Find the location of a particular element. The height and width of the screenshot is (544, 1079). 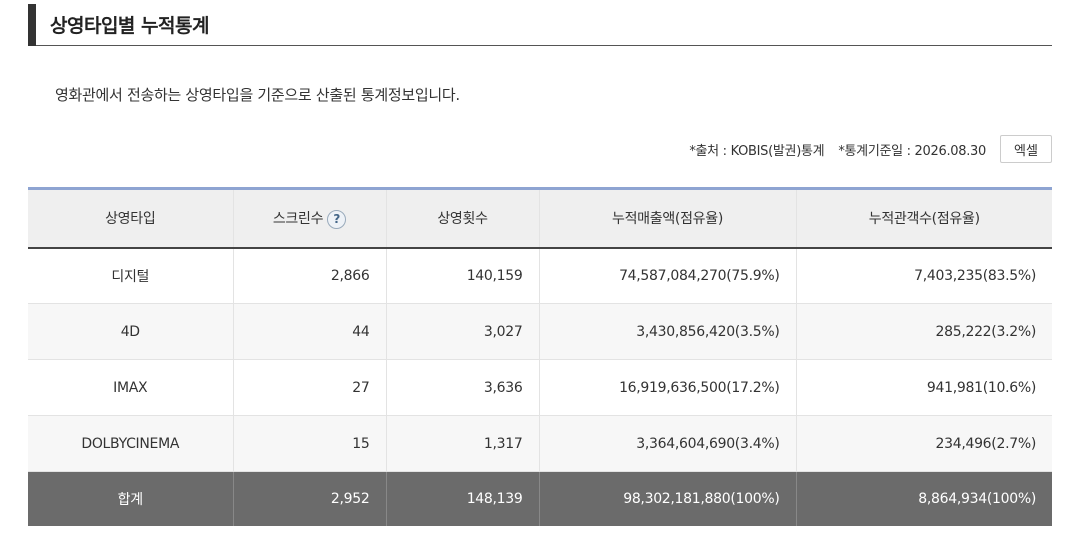

cell-screening-type: DOLBYCINEMA is located at coordinates (131, 443).